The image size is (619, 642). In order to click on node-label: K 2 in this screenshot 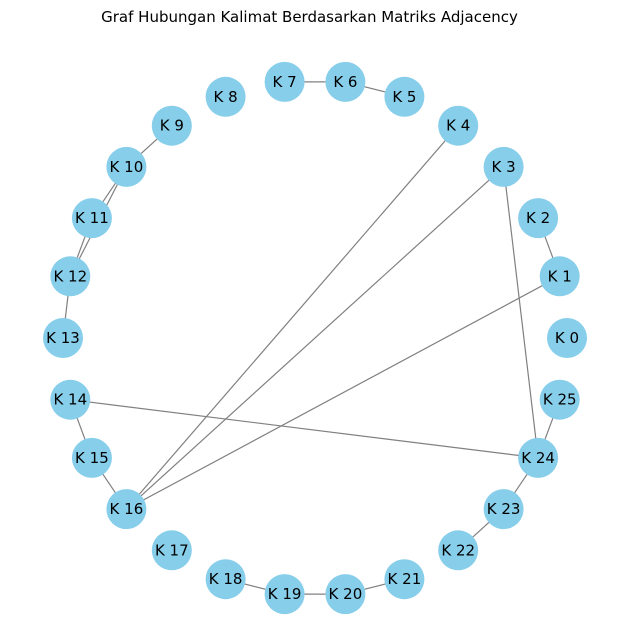, I will do `click(538, 218)`.